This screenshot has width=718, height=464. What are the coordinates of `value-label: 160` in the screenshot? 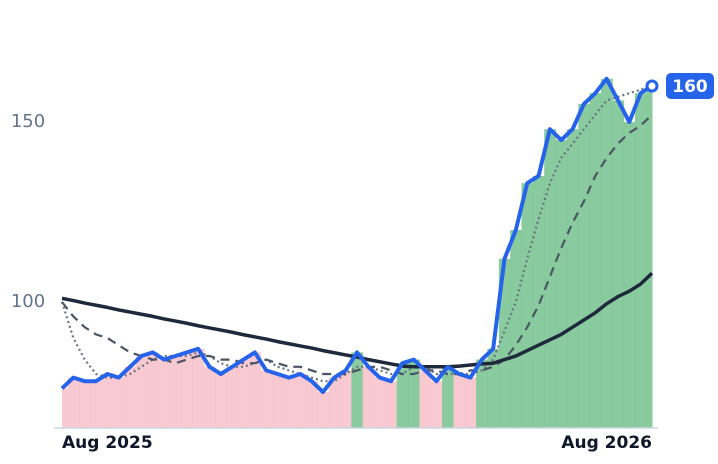 It's located at (690, 87).